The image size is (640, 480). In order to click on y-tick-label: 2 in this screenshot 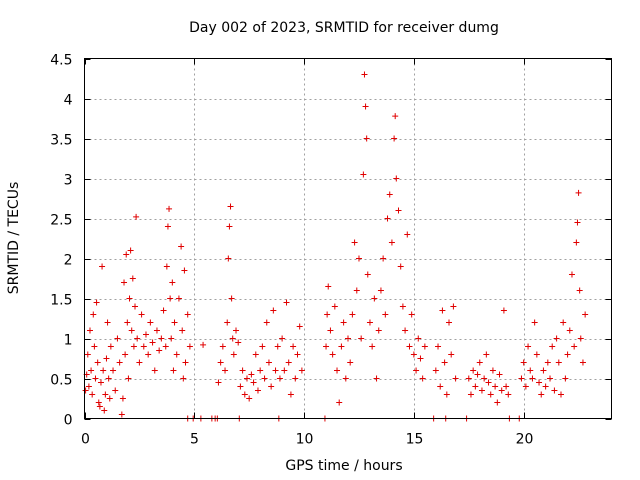, I will do `click(68, 261)`.